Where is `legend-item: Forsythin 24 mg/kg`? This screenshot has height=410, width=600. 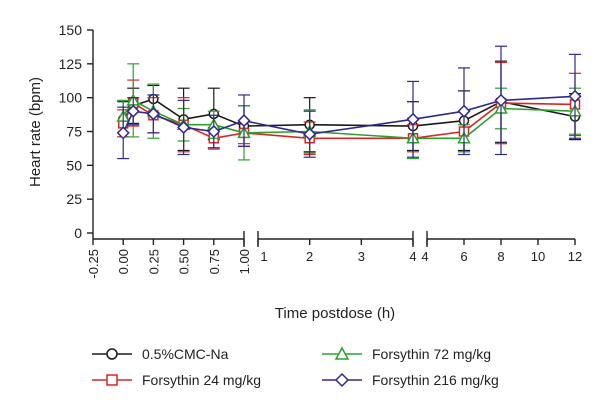
legend-item: Forsythin 24 mg/kg is located at coordinates (176, 380).